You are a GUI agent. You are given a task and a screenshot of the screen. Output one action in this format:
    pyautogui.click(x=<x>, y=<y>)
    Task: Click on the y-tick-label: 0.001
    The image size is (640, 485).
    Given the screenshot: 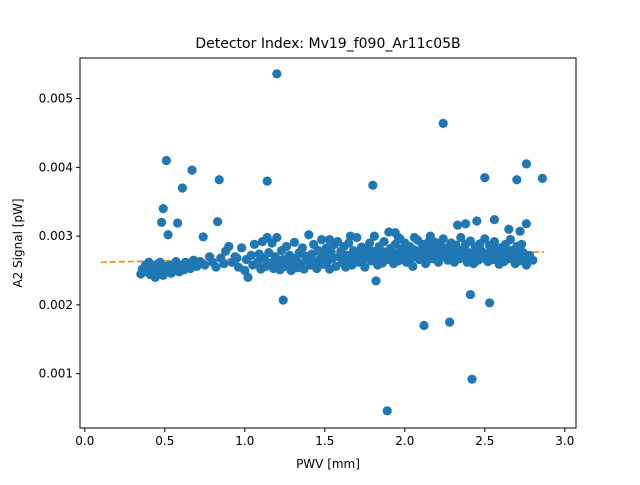 What is the action you would take?
    pyautogui.click(x=56, y=374)
    